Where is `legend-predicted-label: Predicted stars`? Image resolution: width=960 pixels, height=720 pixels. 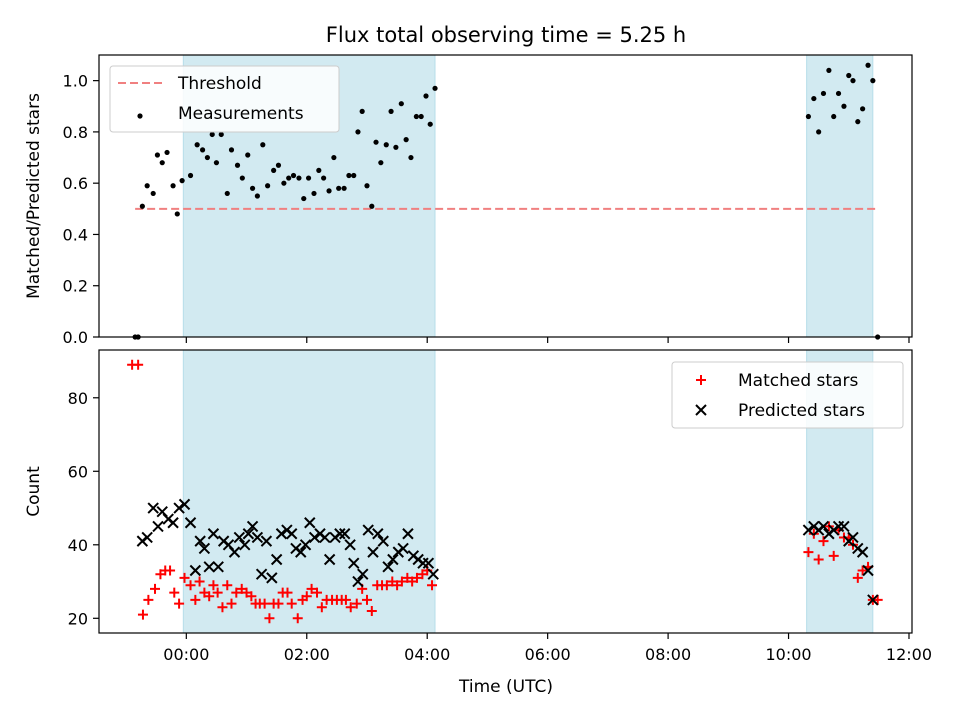 legend-predicted-label: Predicted stars is located at coordinates (801, 411).